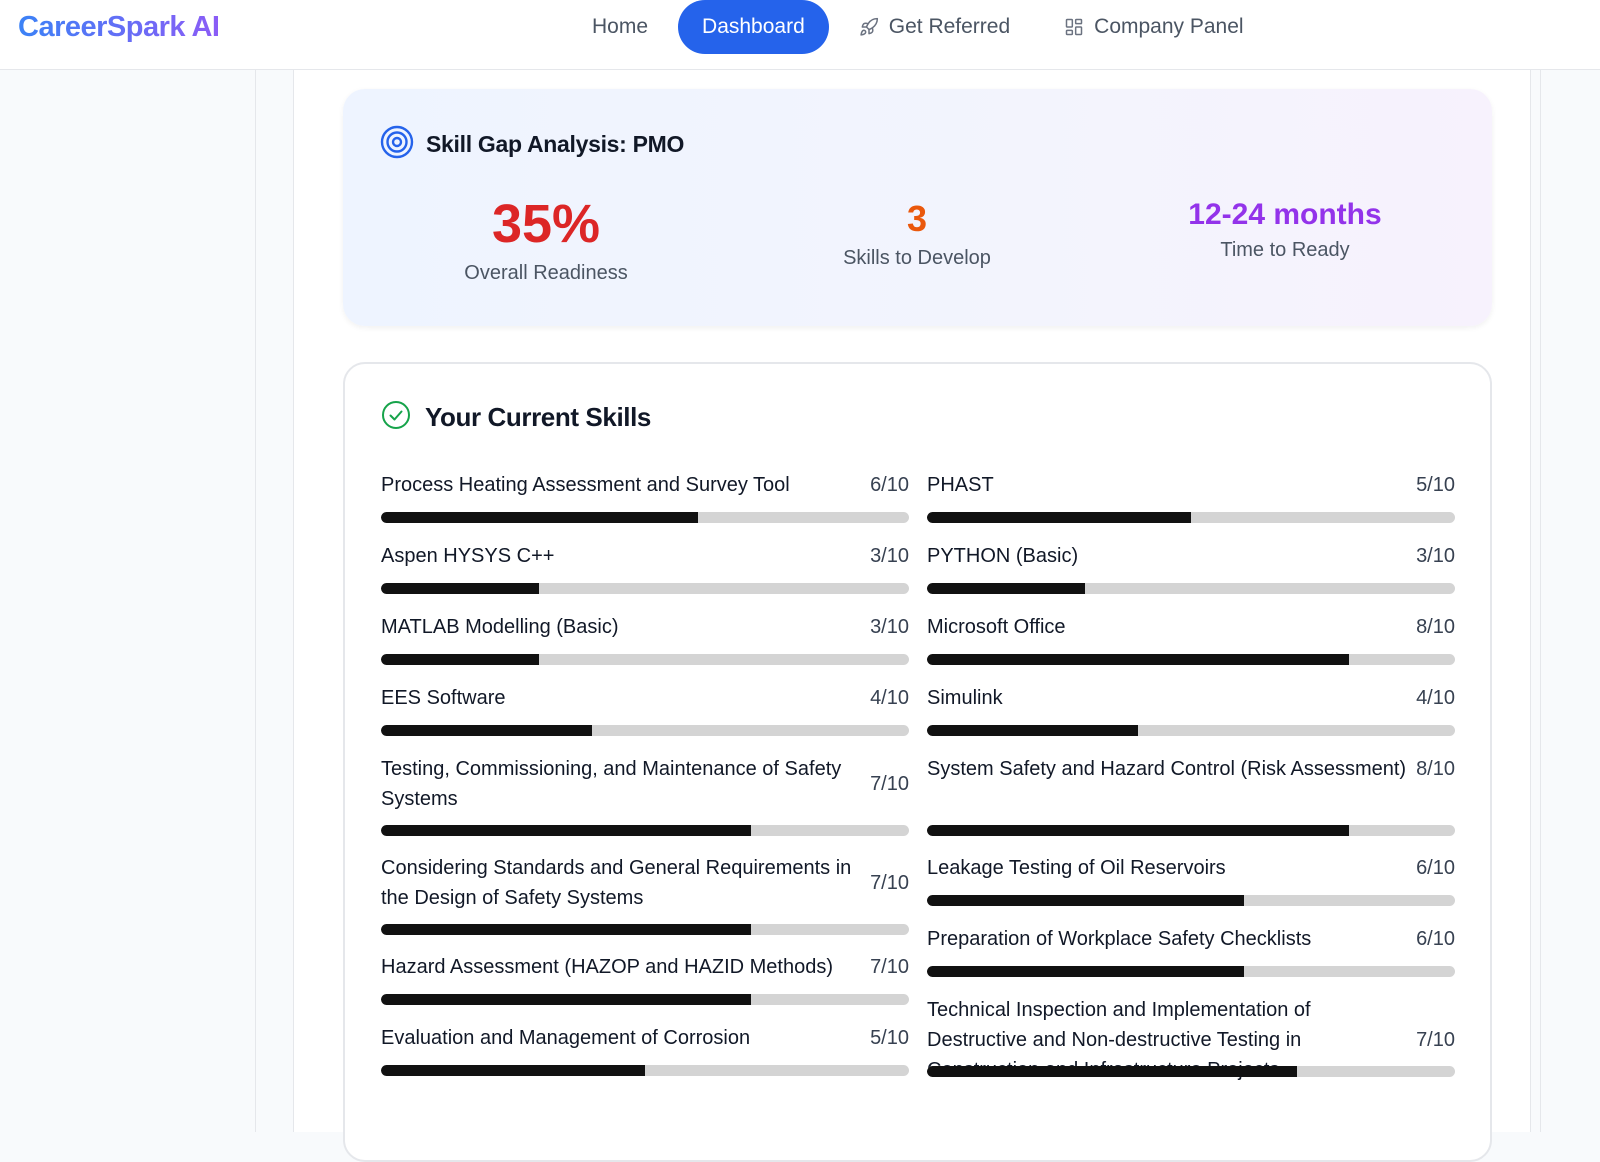 The image size is (1600, 1162). What do you see at coordinates (889, 883) in the screenshot?
I see `skill-score: 7/10` at bounding box center [889, 883].